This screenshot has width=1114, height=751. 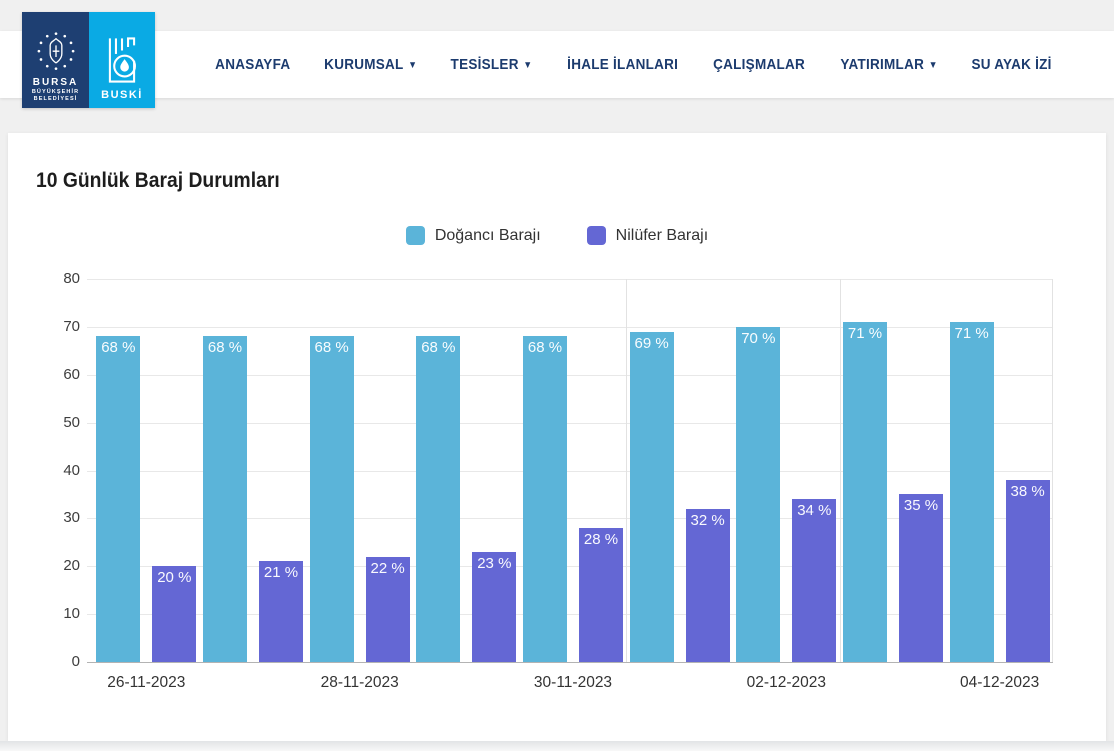 I want to click on x-axis-tick-label: 02-12-2023, so click(x=786, y=682).